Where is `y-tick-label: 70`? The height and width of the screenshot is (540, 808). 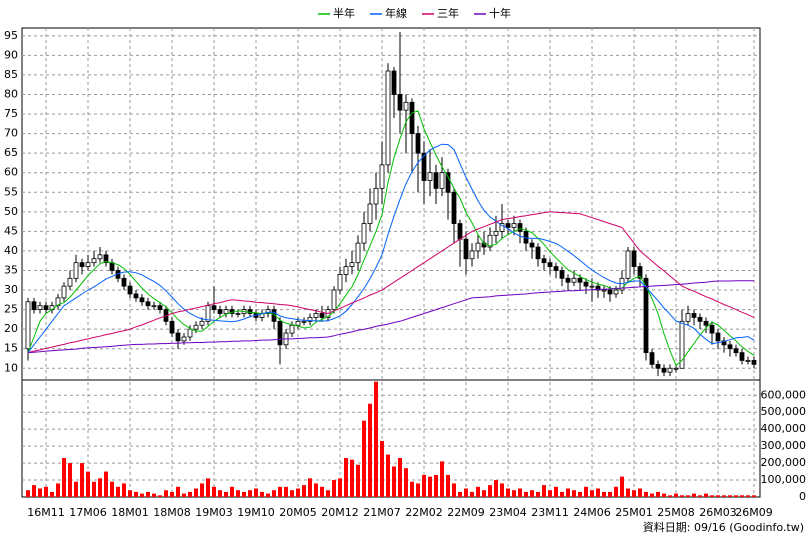
y-tick-label: 70 is located at coordinates (11, 133).